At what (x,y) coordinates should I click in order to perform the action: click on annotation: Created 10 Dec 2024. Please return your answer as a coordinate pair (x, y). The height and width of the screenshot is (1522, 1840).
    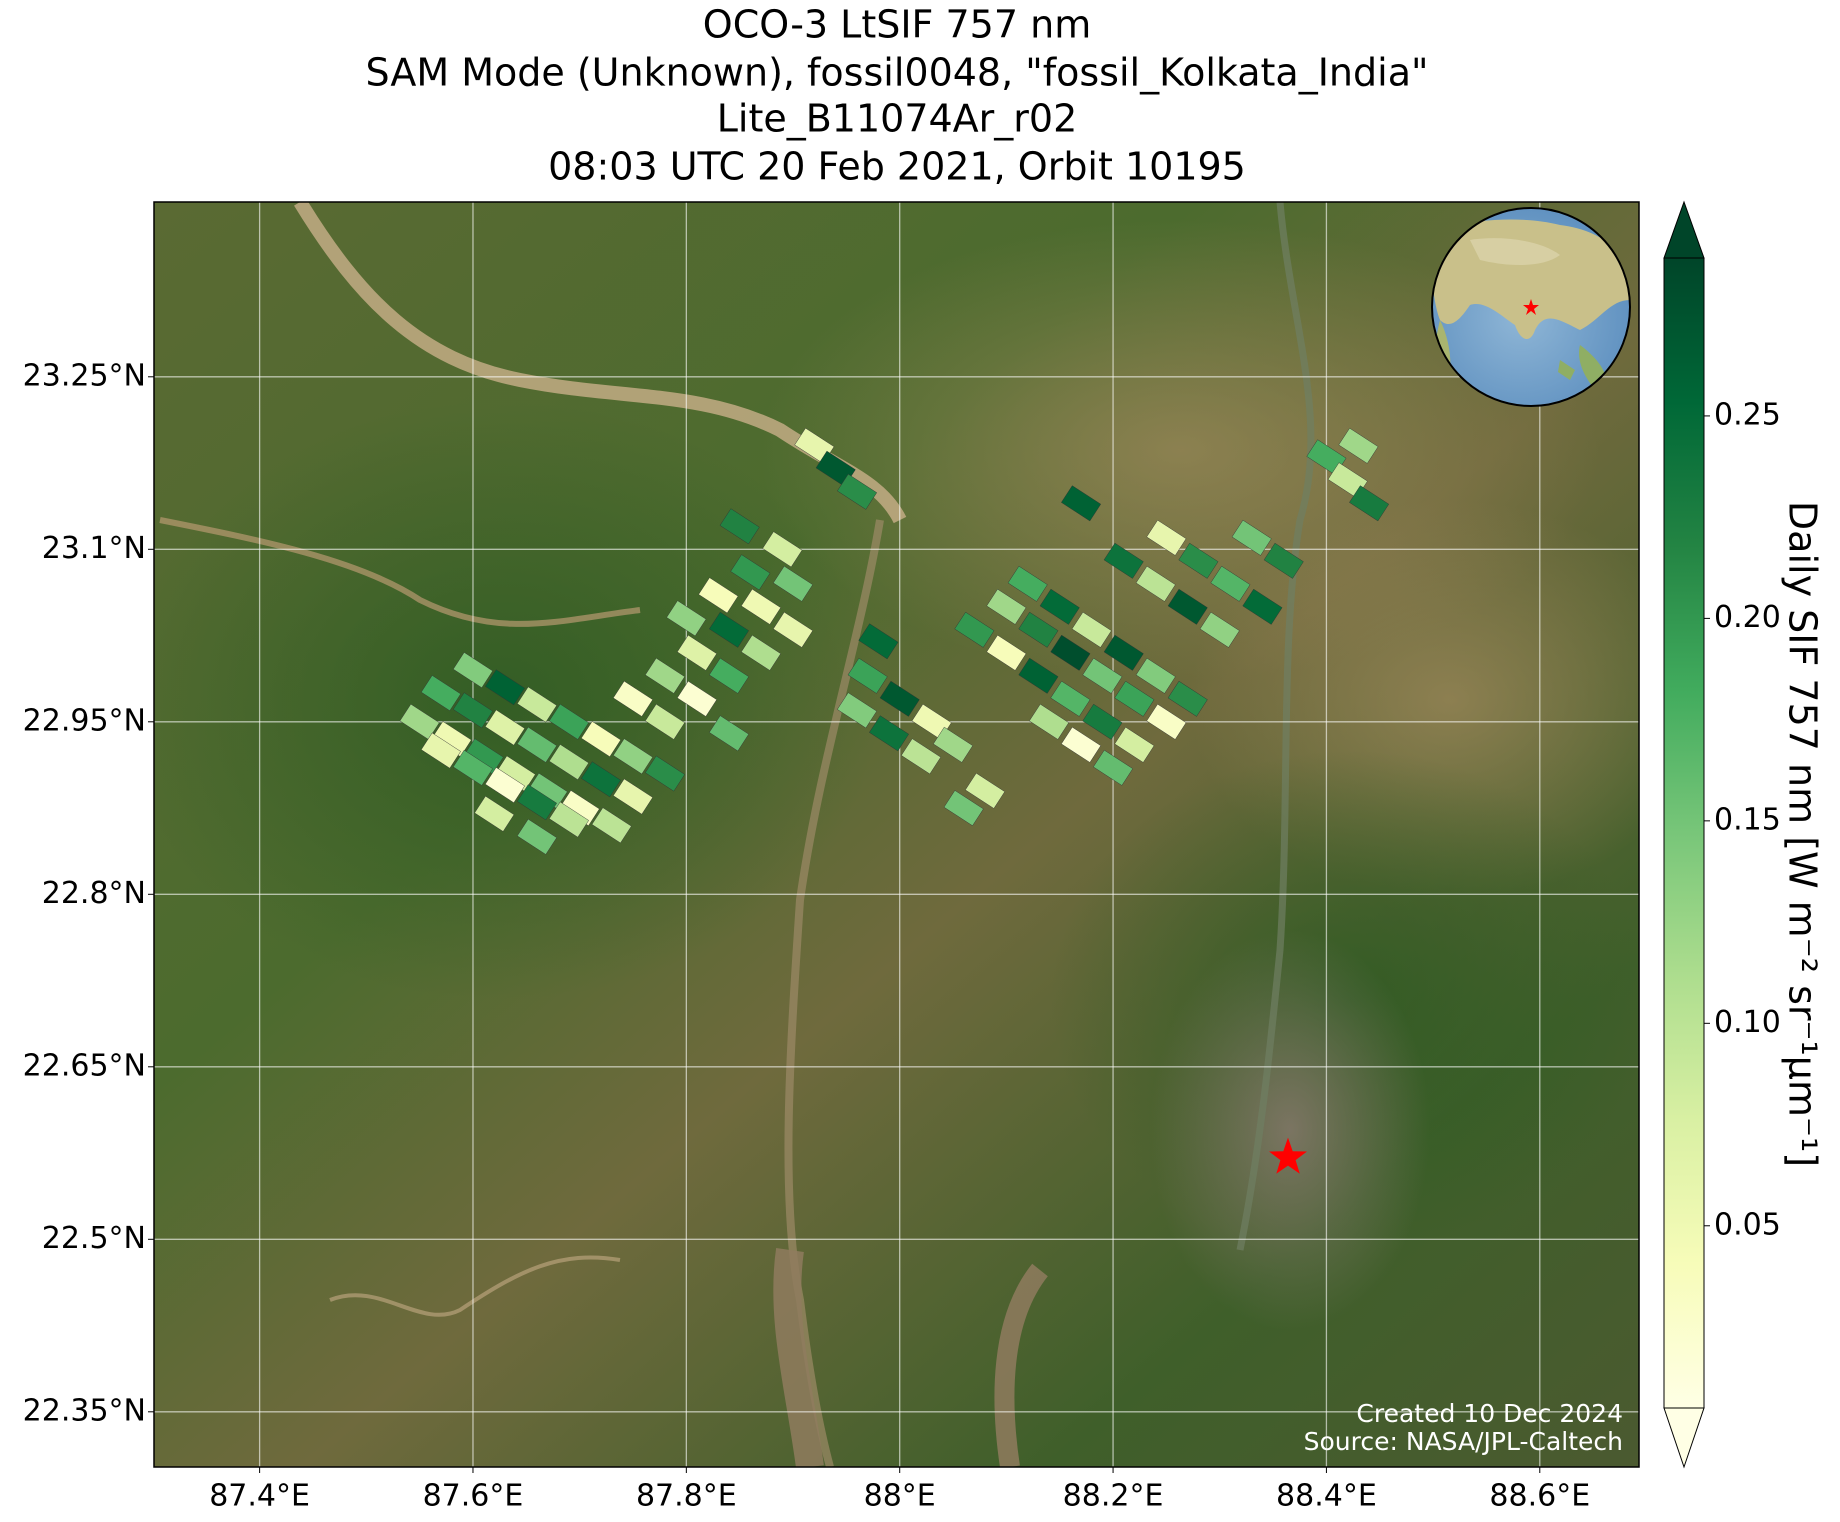
    Looking at the image, I should click on (1489, 1413).